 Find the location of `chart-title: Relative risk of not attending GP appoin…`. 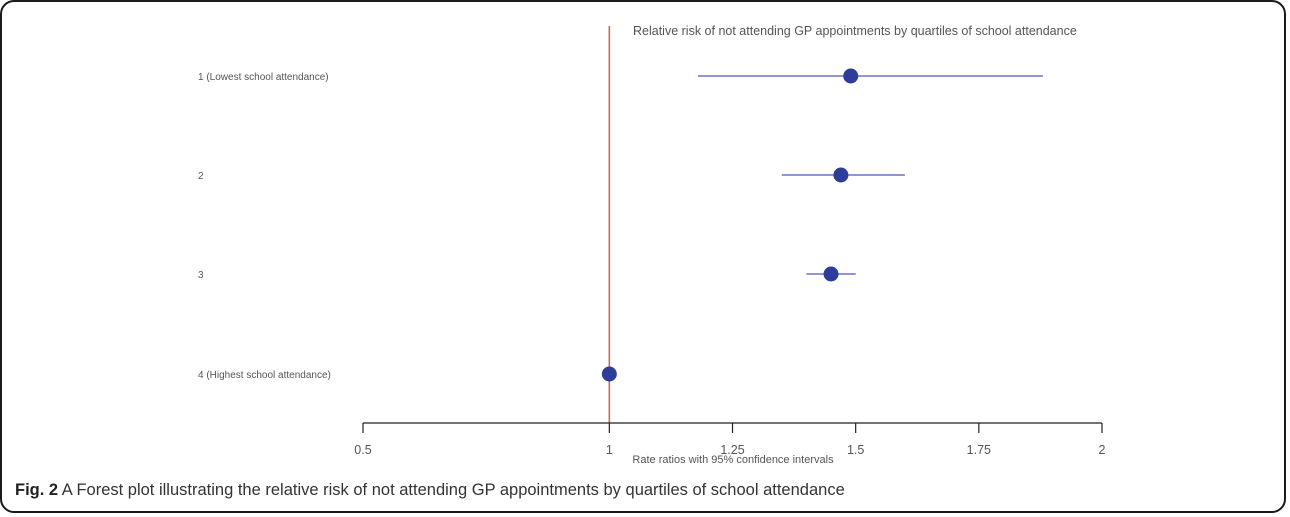

chart-title: Relative risk of not attending GP appoin… is located at coordinates (855, 31).